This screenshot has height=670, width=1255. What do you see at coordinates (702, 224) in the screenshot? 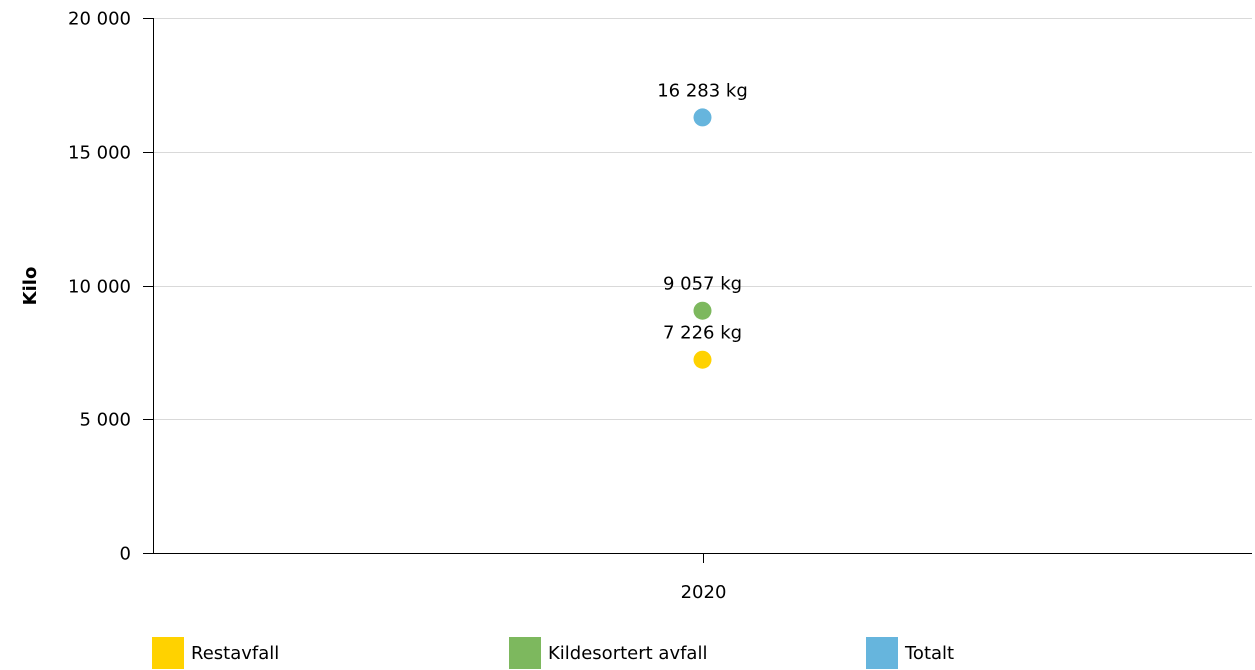
I see `data-points: 7 226 kg 9 057 kg 16 283 kg` at bounding box center [702, 224].